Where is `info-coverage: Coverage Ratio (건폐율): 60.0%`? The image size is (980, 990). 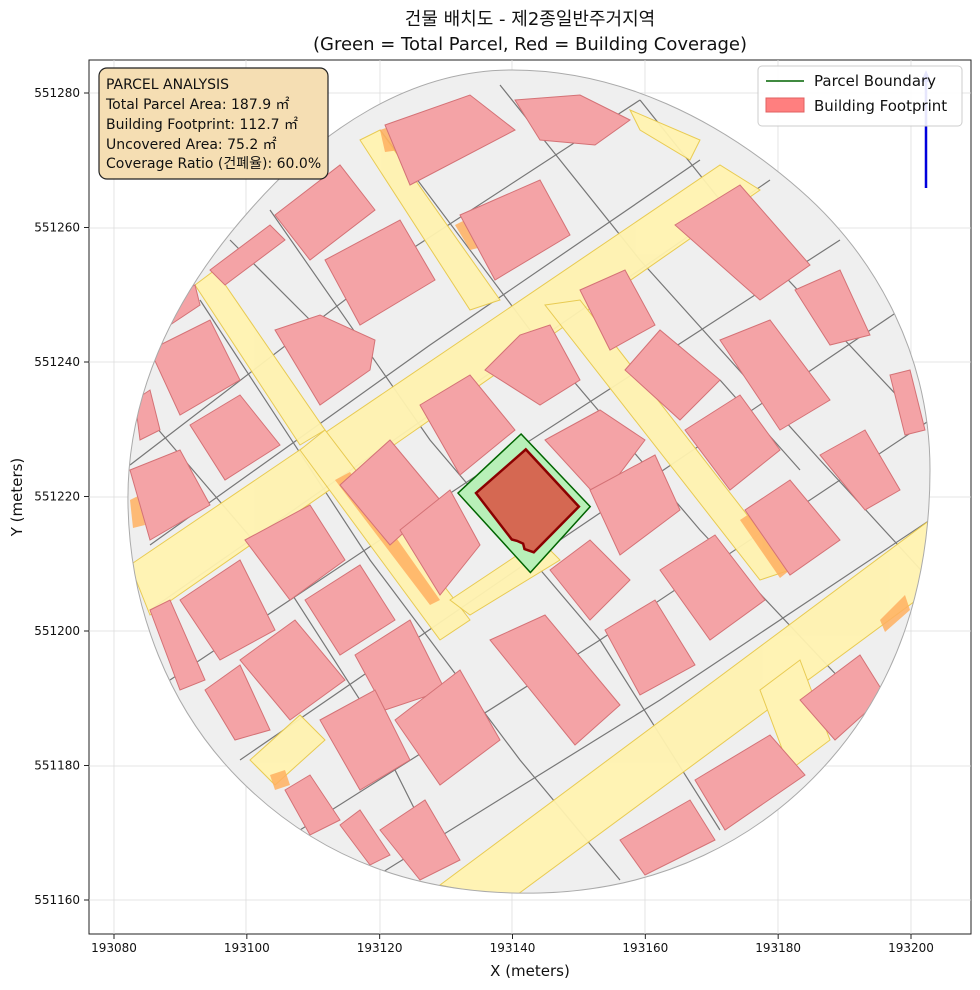
info-coverage: Coverage Ratio (건폐율): 60.0% is located at coordinates (213, 164).